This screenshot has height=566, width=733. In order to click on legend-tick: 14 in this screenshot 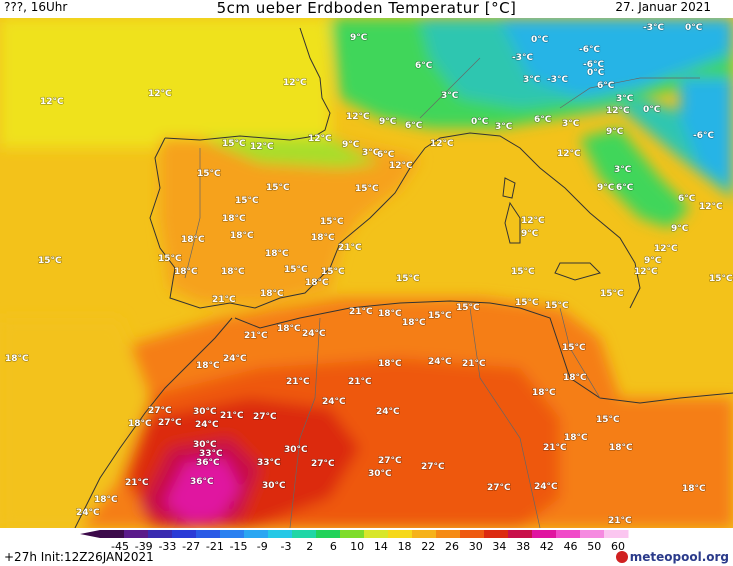, I will do `click(380, 546)`.